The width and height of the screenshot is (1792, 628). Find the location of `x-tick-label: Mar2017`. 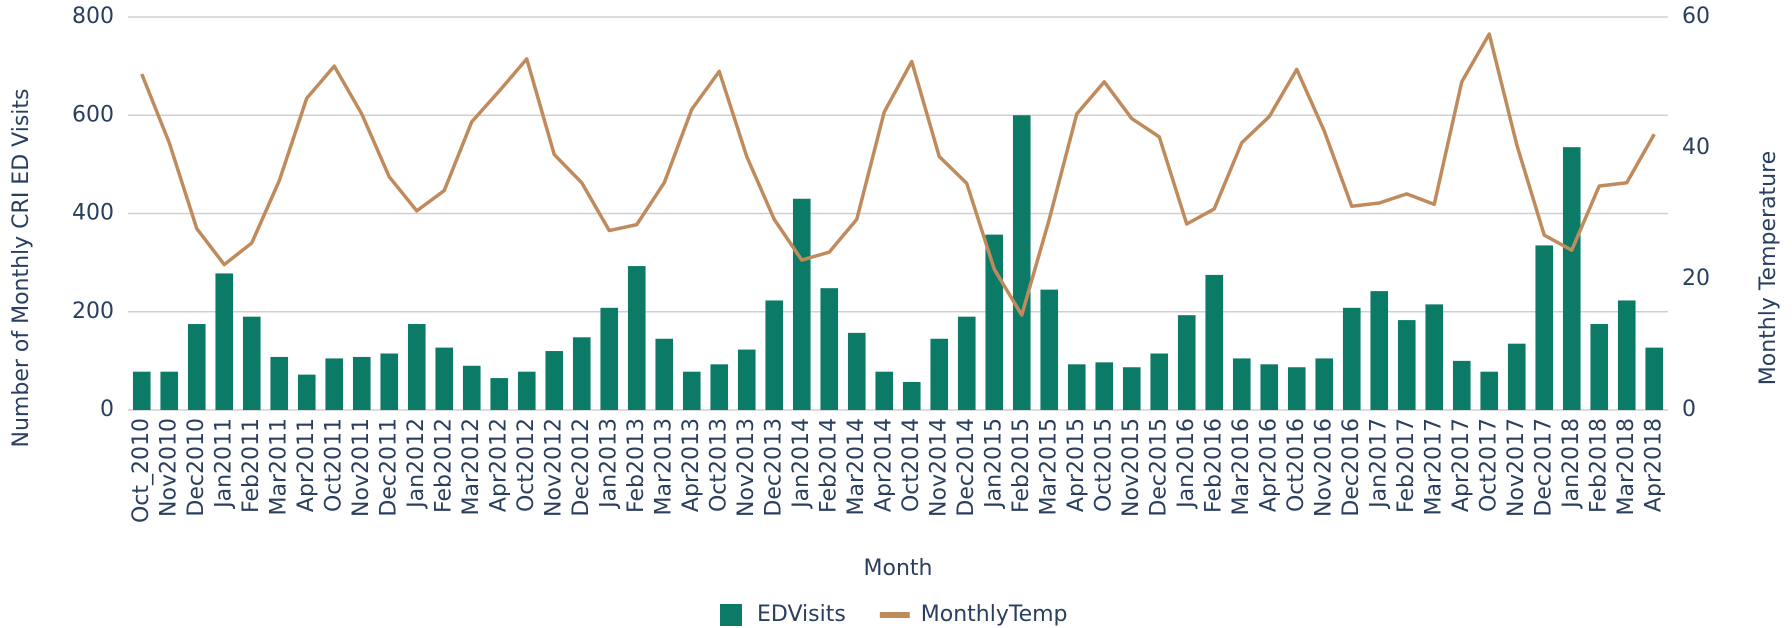

x-tick-label: Mar2017 is located at coordinates (1433, 467).